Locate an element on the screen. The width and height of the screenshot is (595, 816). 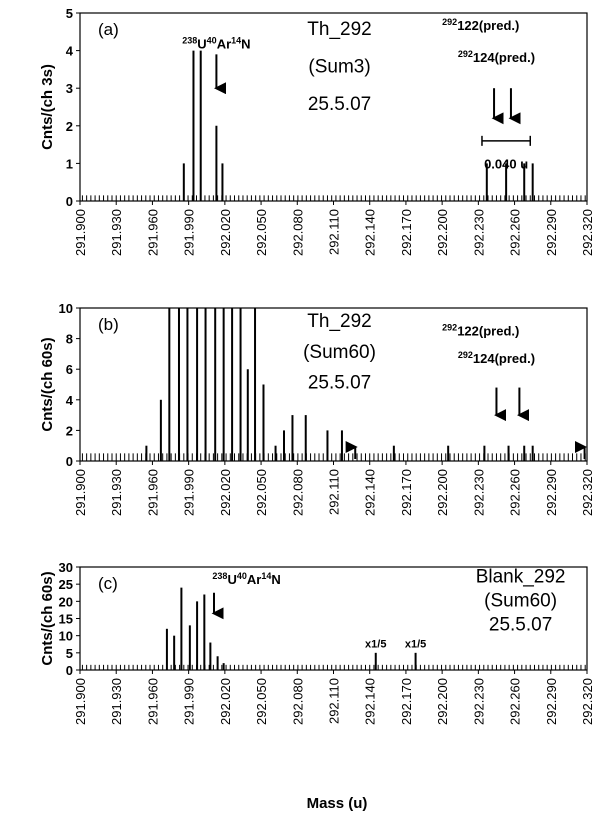
y-tick-label: 1 is located at coordinates (69, 163).